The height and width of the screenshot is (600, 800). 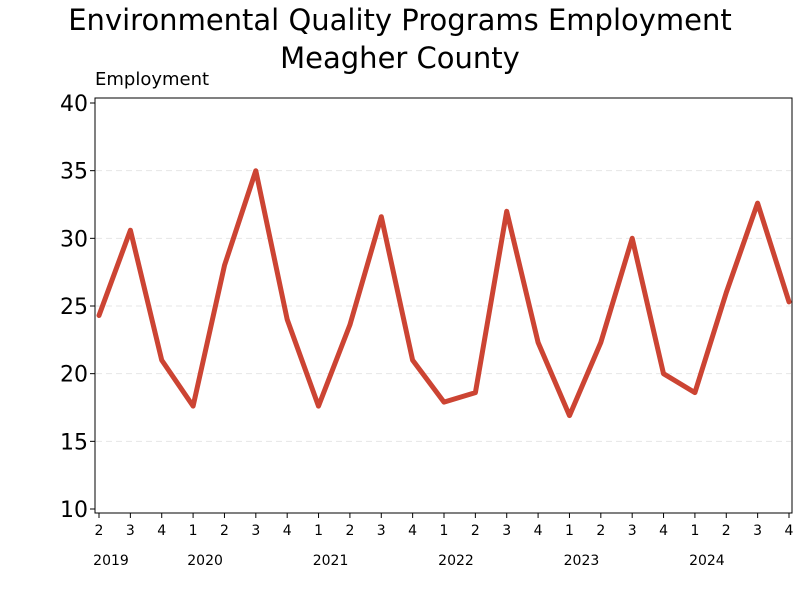 I want to click on year-label: 2020, so click(x=205, y=561).